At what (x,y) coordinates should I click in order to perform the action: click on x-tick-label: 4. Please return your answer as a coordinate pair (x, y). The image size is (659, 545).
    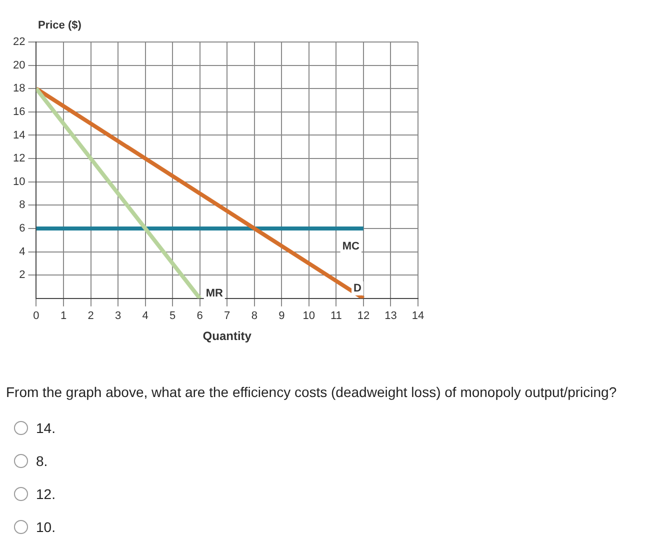
    Looking at the image, I should click on (145, 316).